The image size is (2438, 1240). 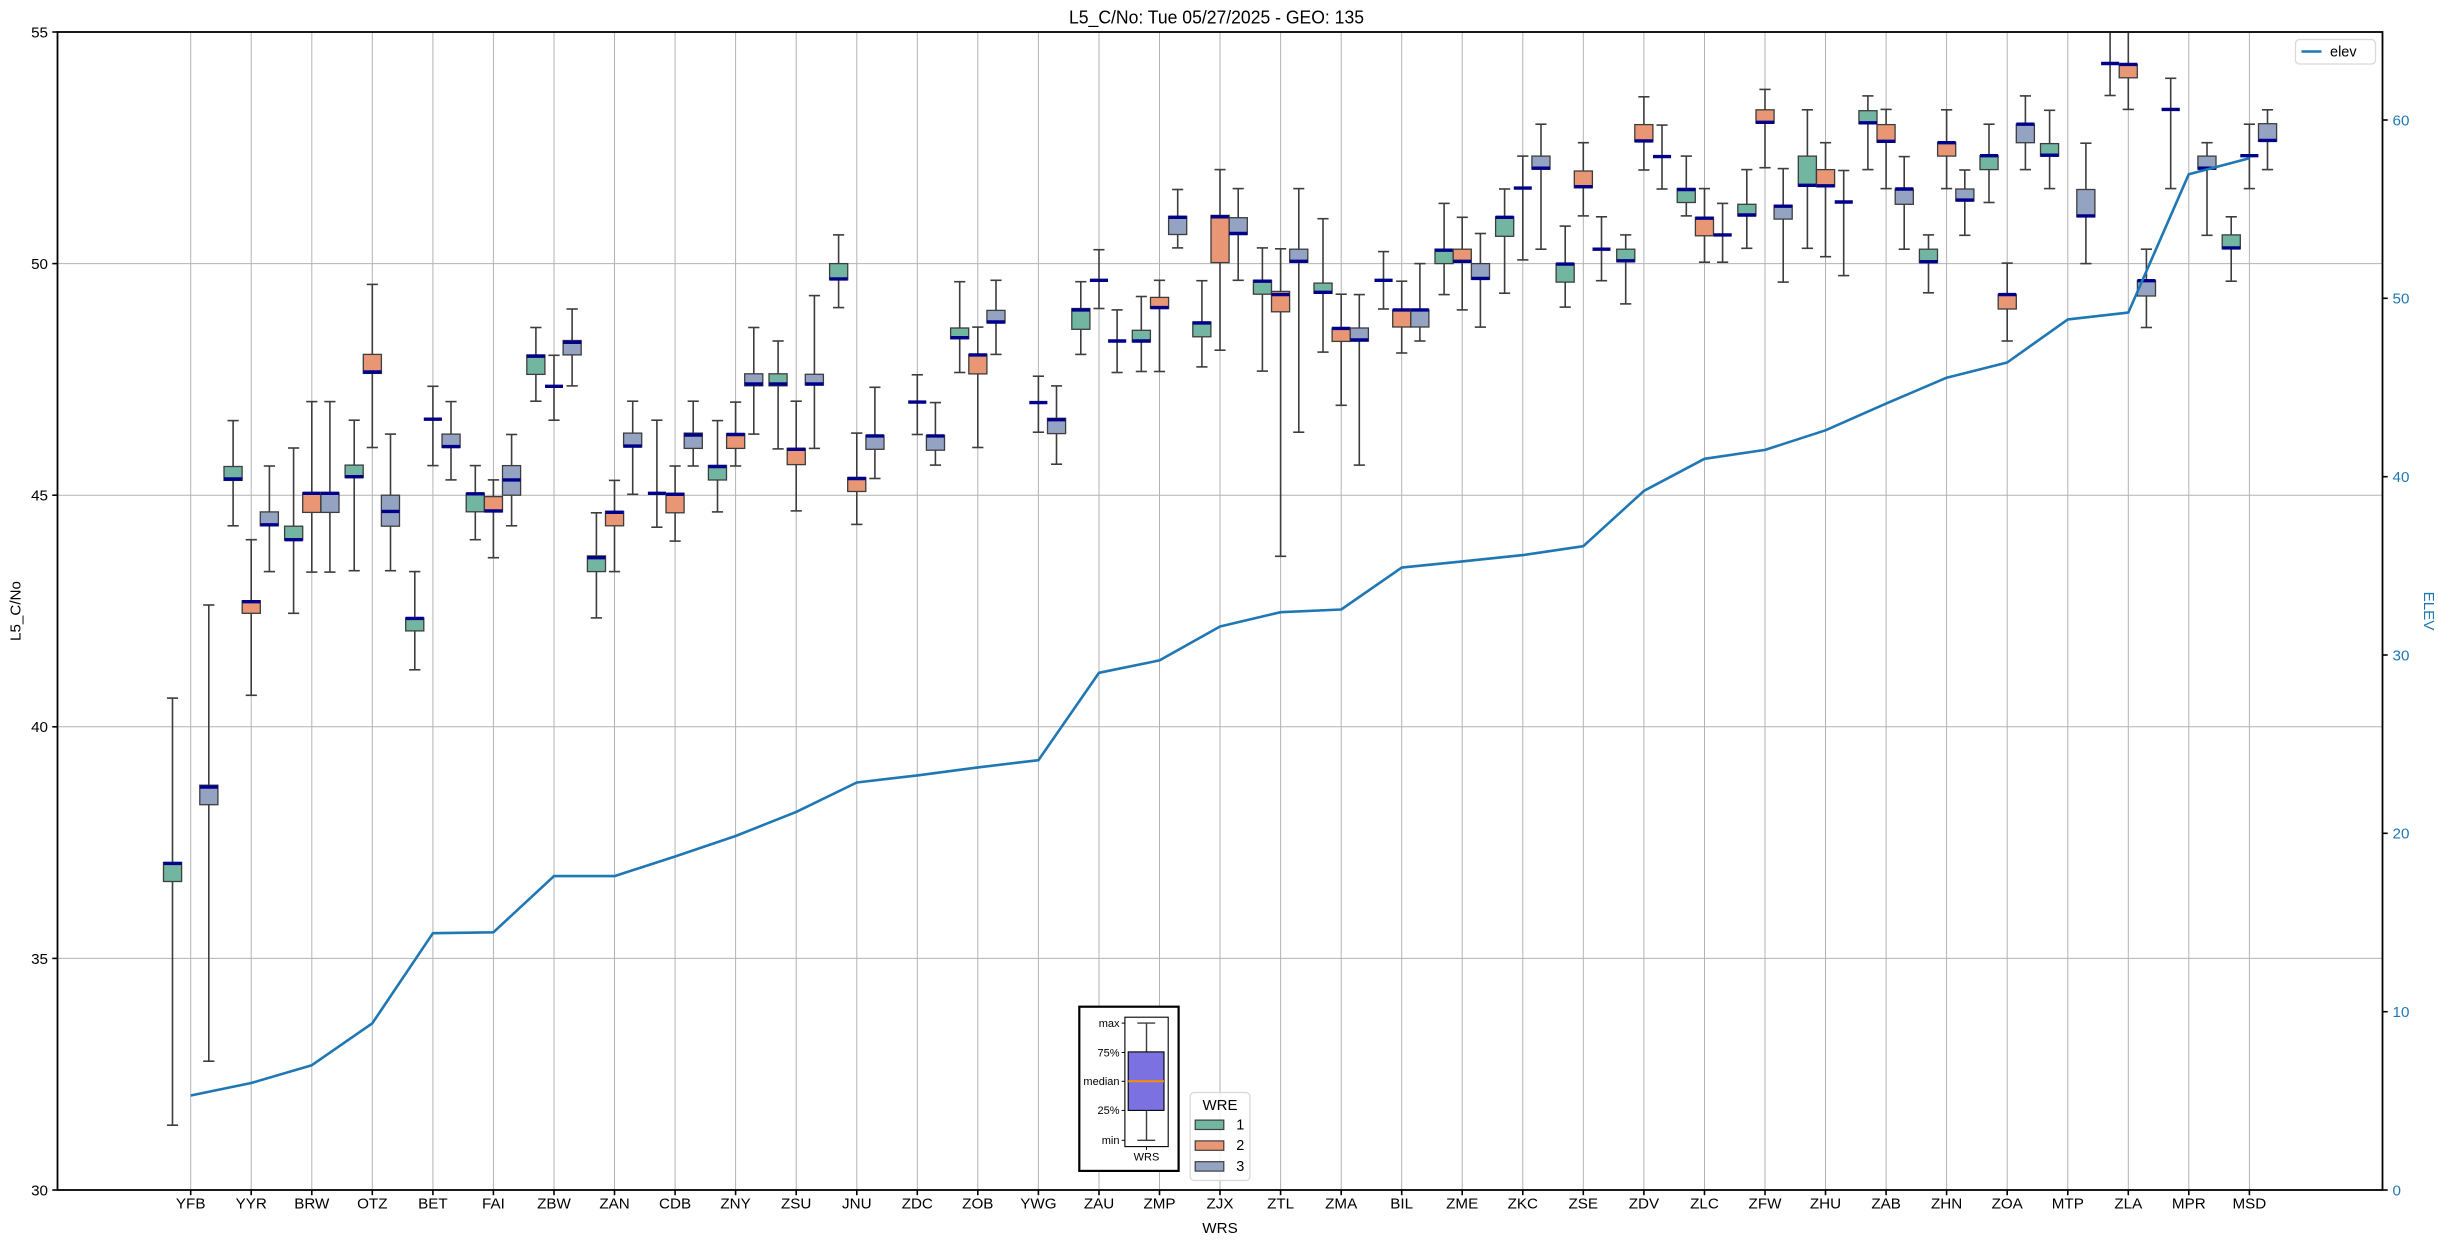 What do you see at coordinates (1038, 1204) in the screenshot?
I see `svg-text: YWG` at bounding box center [1038, 1204].